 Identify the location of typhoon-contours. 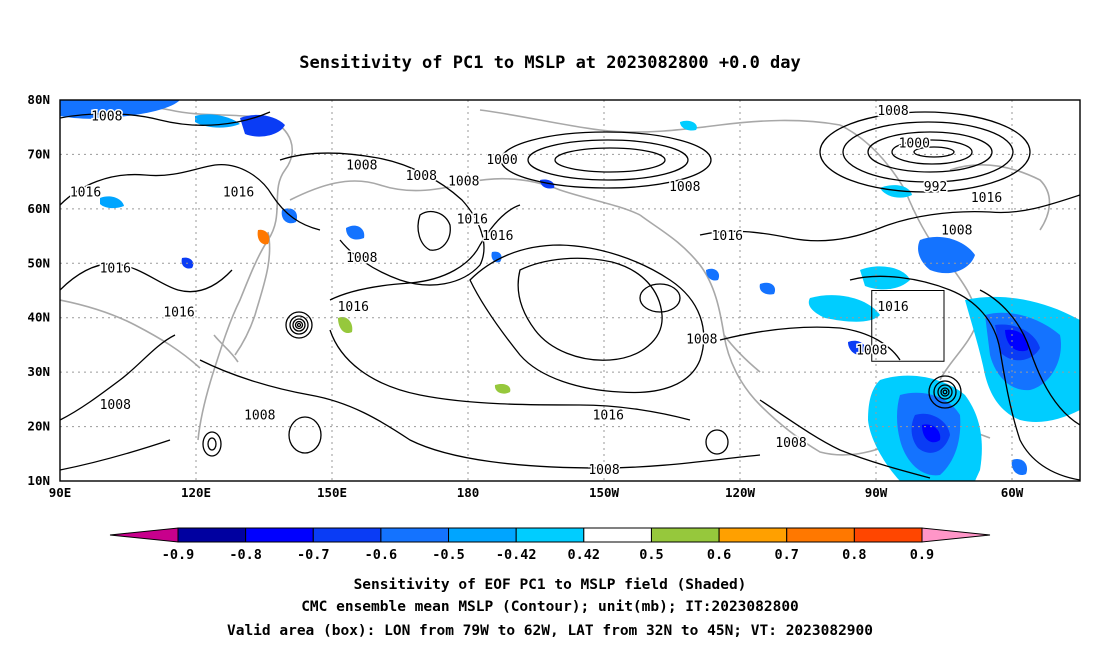
(299, 325).